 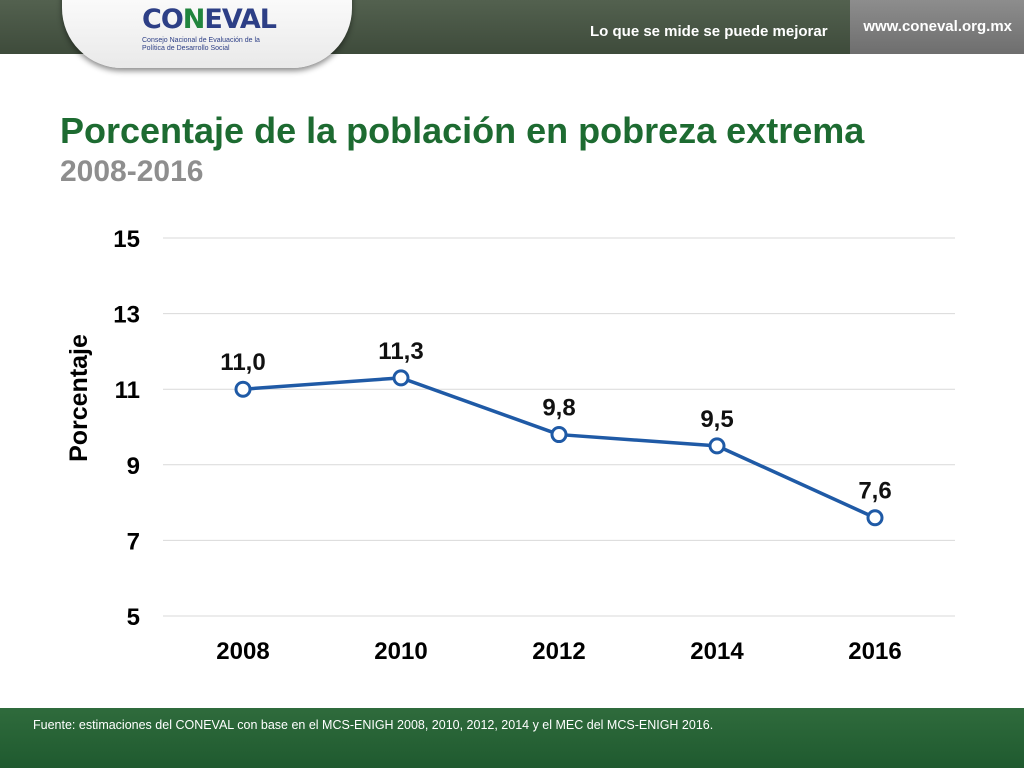 I want to click on data-point-2010, so click(x=401, y=378).